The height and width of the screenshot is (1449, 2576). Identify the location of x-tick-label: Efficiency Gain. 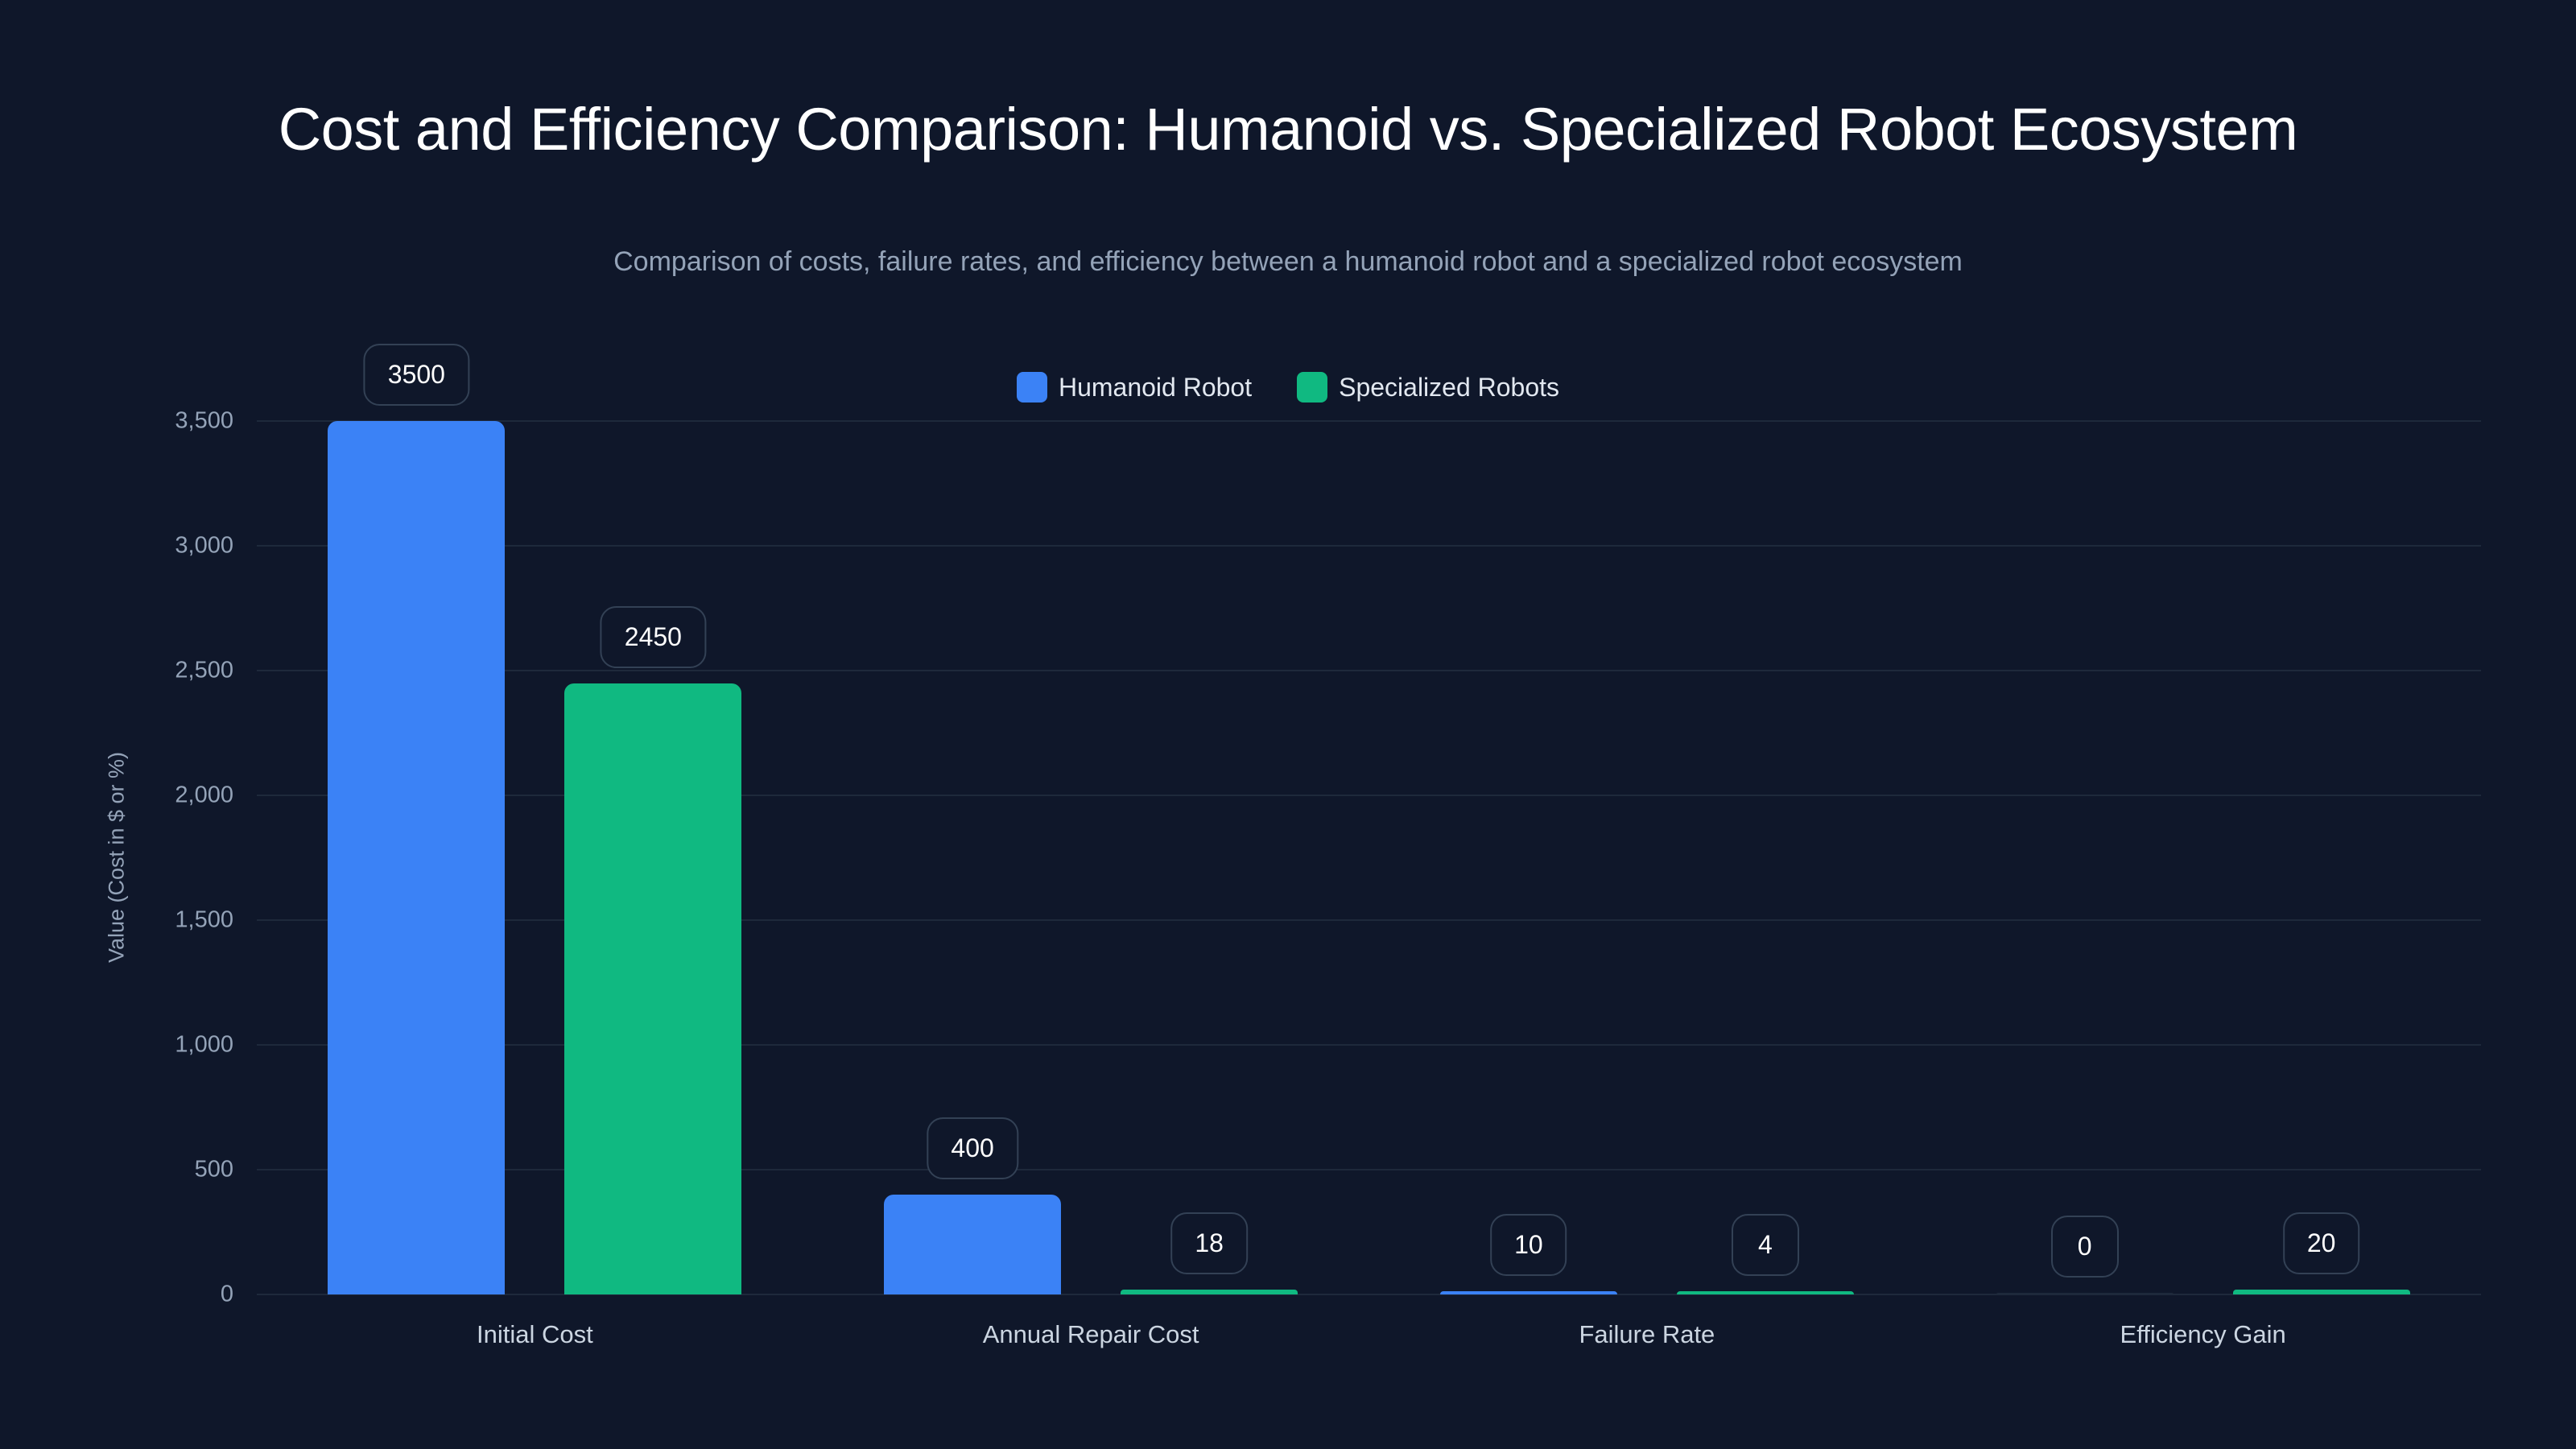
(2203, 1334).